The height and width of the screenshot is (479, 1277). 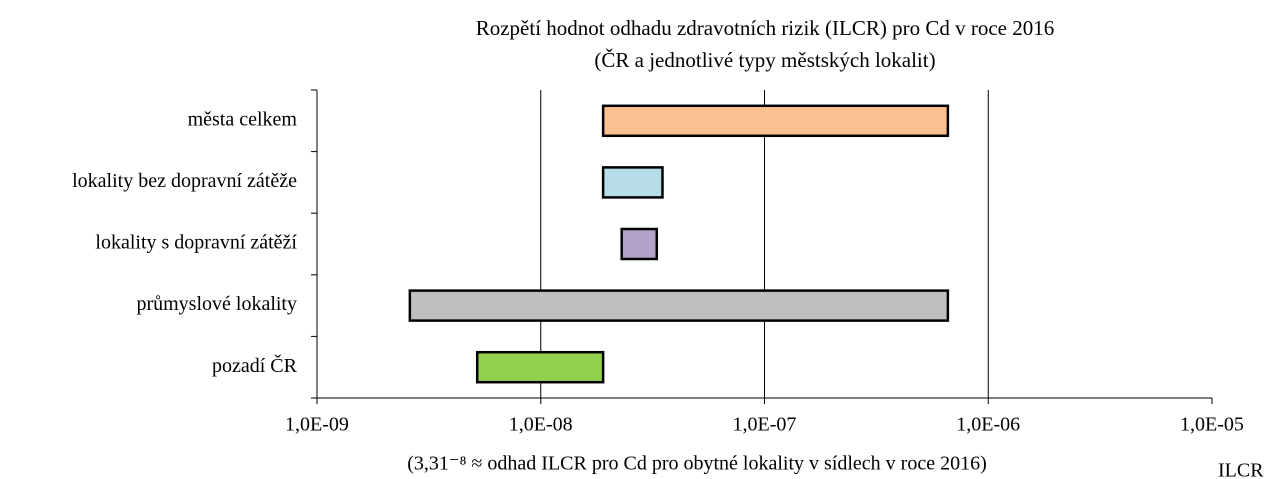 I want to click on y-tick-label: lokality s dopravní zátěží, so click(x=196, y=243).